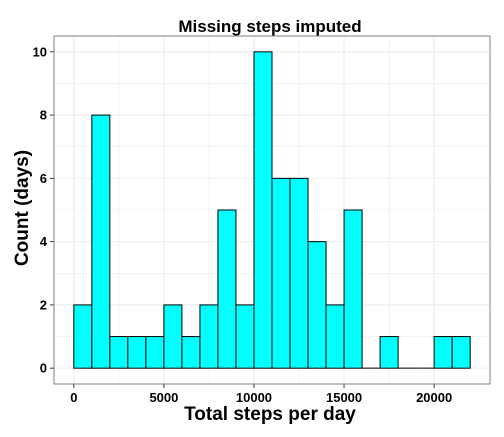 The image size is (504, 437). Describe the element at coordinates (22, 208) in the screenshot. I see `y-axis-label: Count (days)` at that location.